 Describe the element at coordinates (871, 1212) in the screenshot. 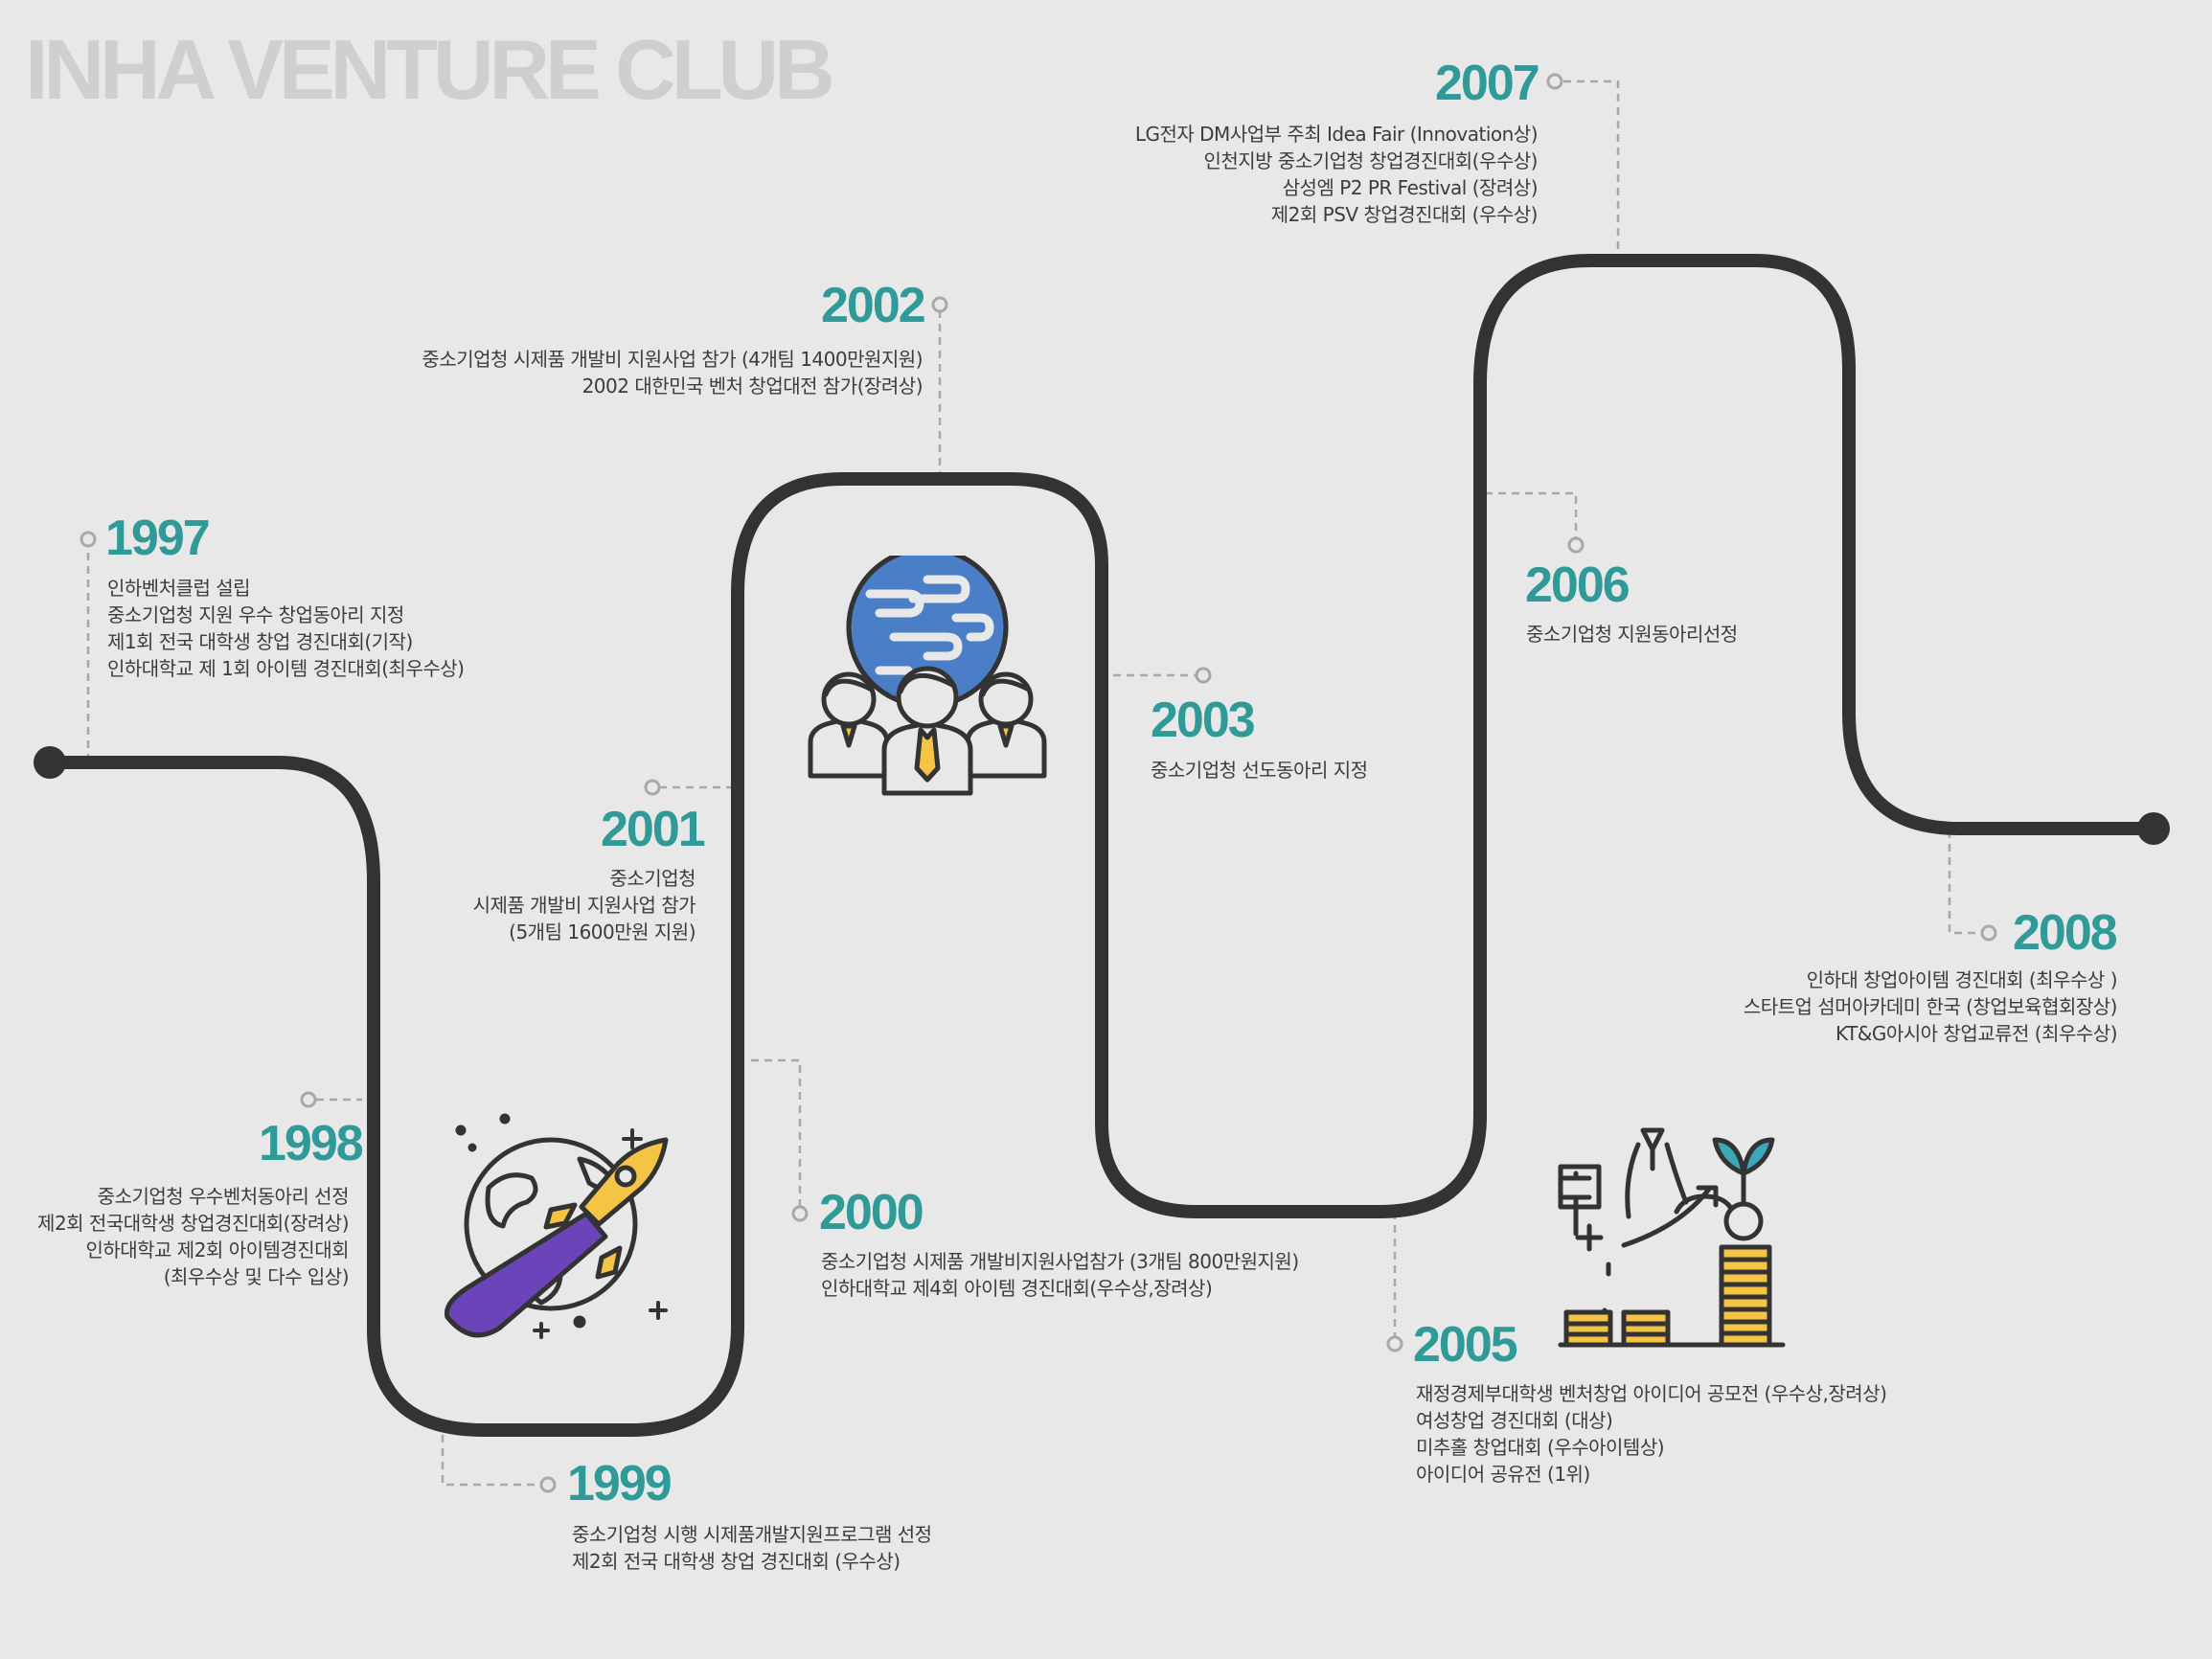

I see `year-2000: 2000` at that location.